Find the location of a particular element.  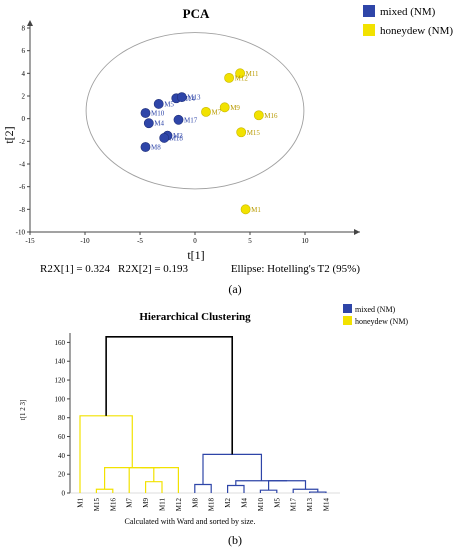

pca-stat-r2x1: R2X[1] = 0.324 is located at coordinates (75, 269).